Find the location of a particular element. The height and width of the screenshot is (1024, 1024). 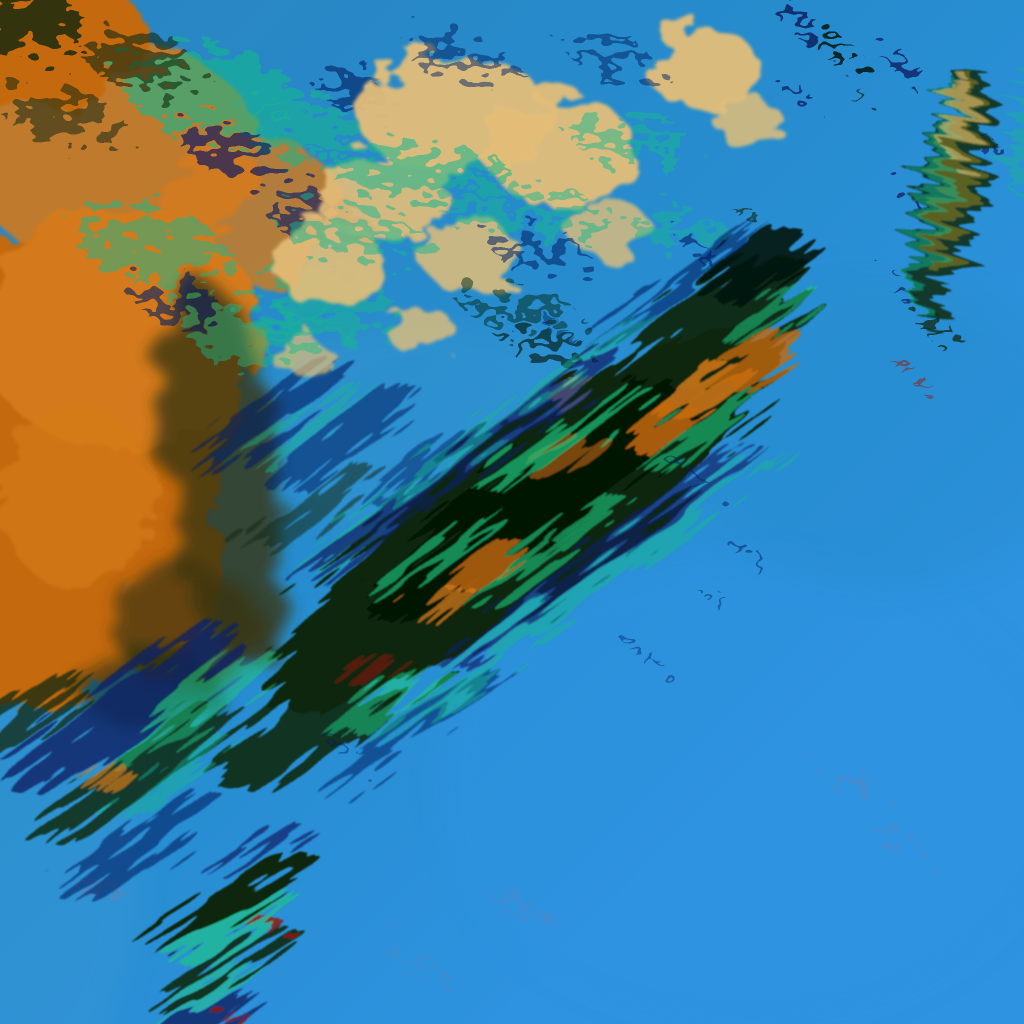

top-right-olive-streak is located at coordinates (966, 190).